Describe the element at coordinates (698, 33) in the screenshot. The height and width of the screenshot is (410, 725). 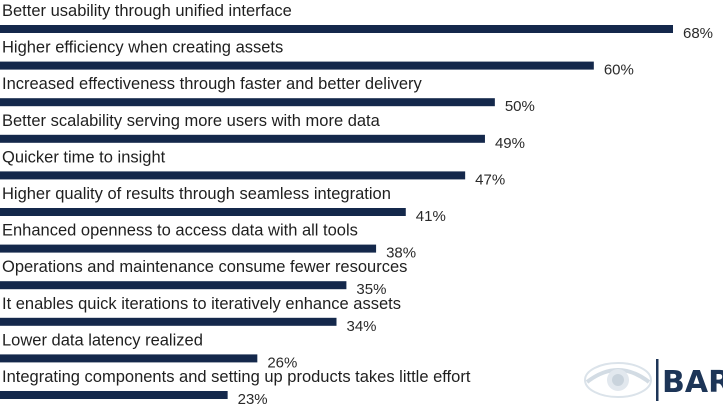
I see `value-label: 68%` at that location.